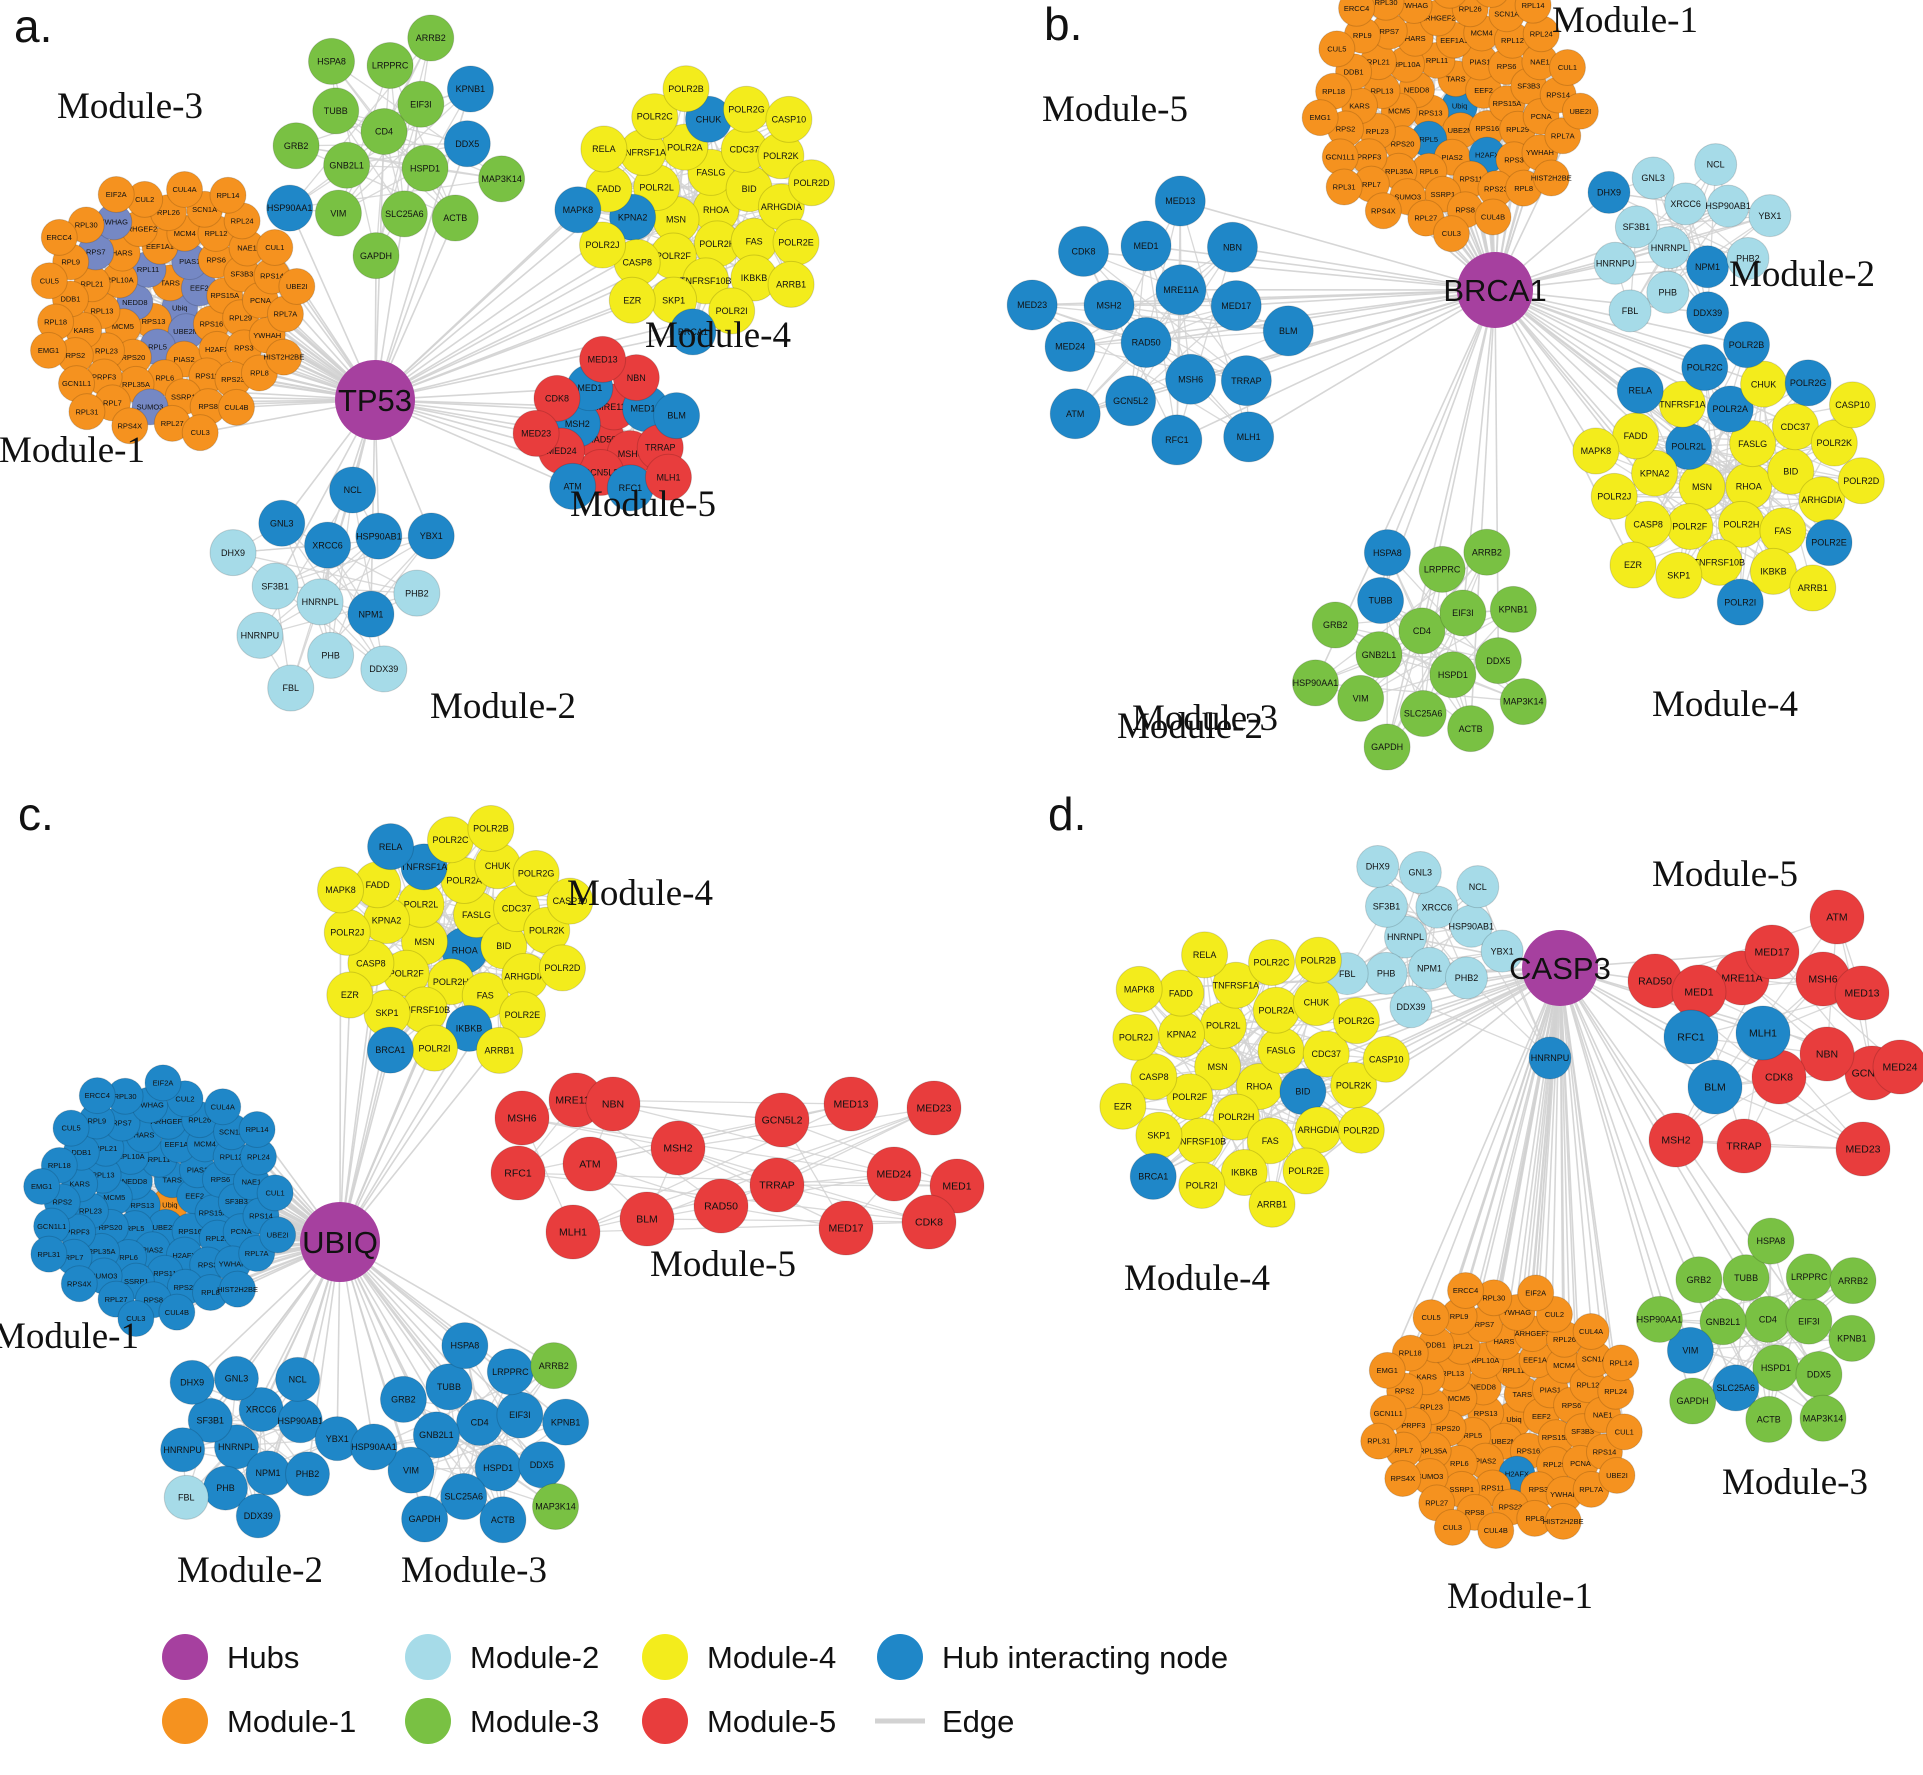  I want to click on node-EIF2A, so click(163, 1083).